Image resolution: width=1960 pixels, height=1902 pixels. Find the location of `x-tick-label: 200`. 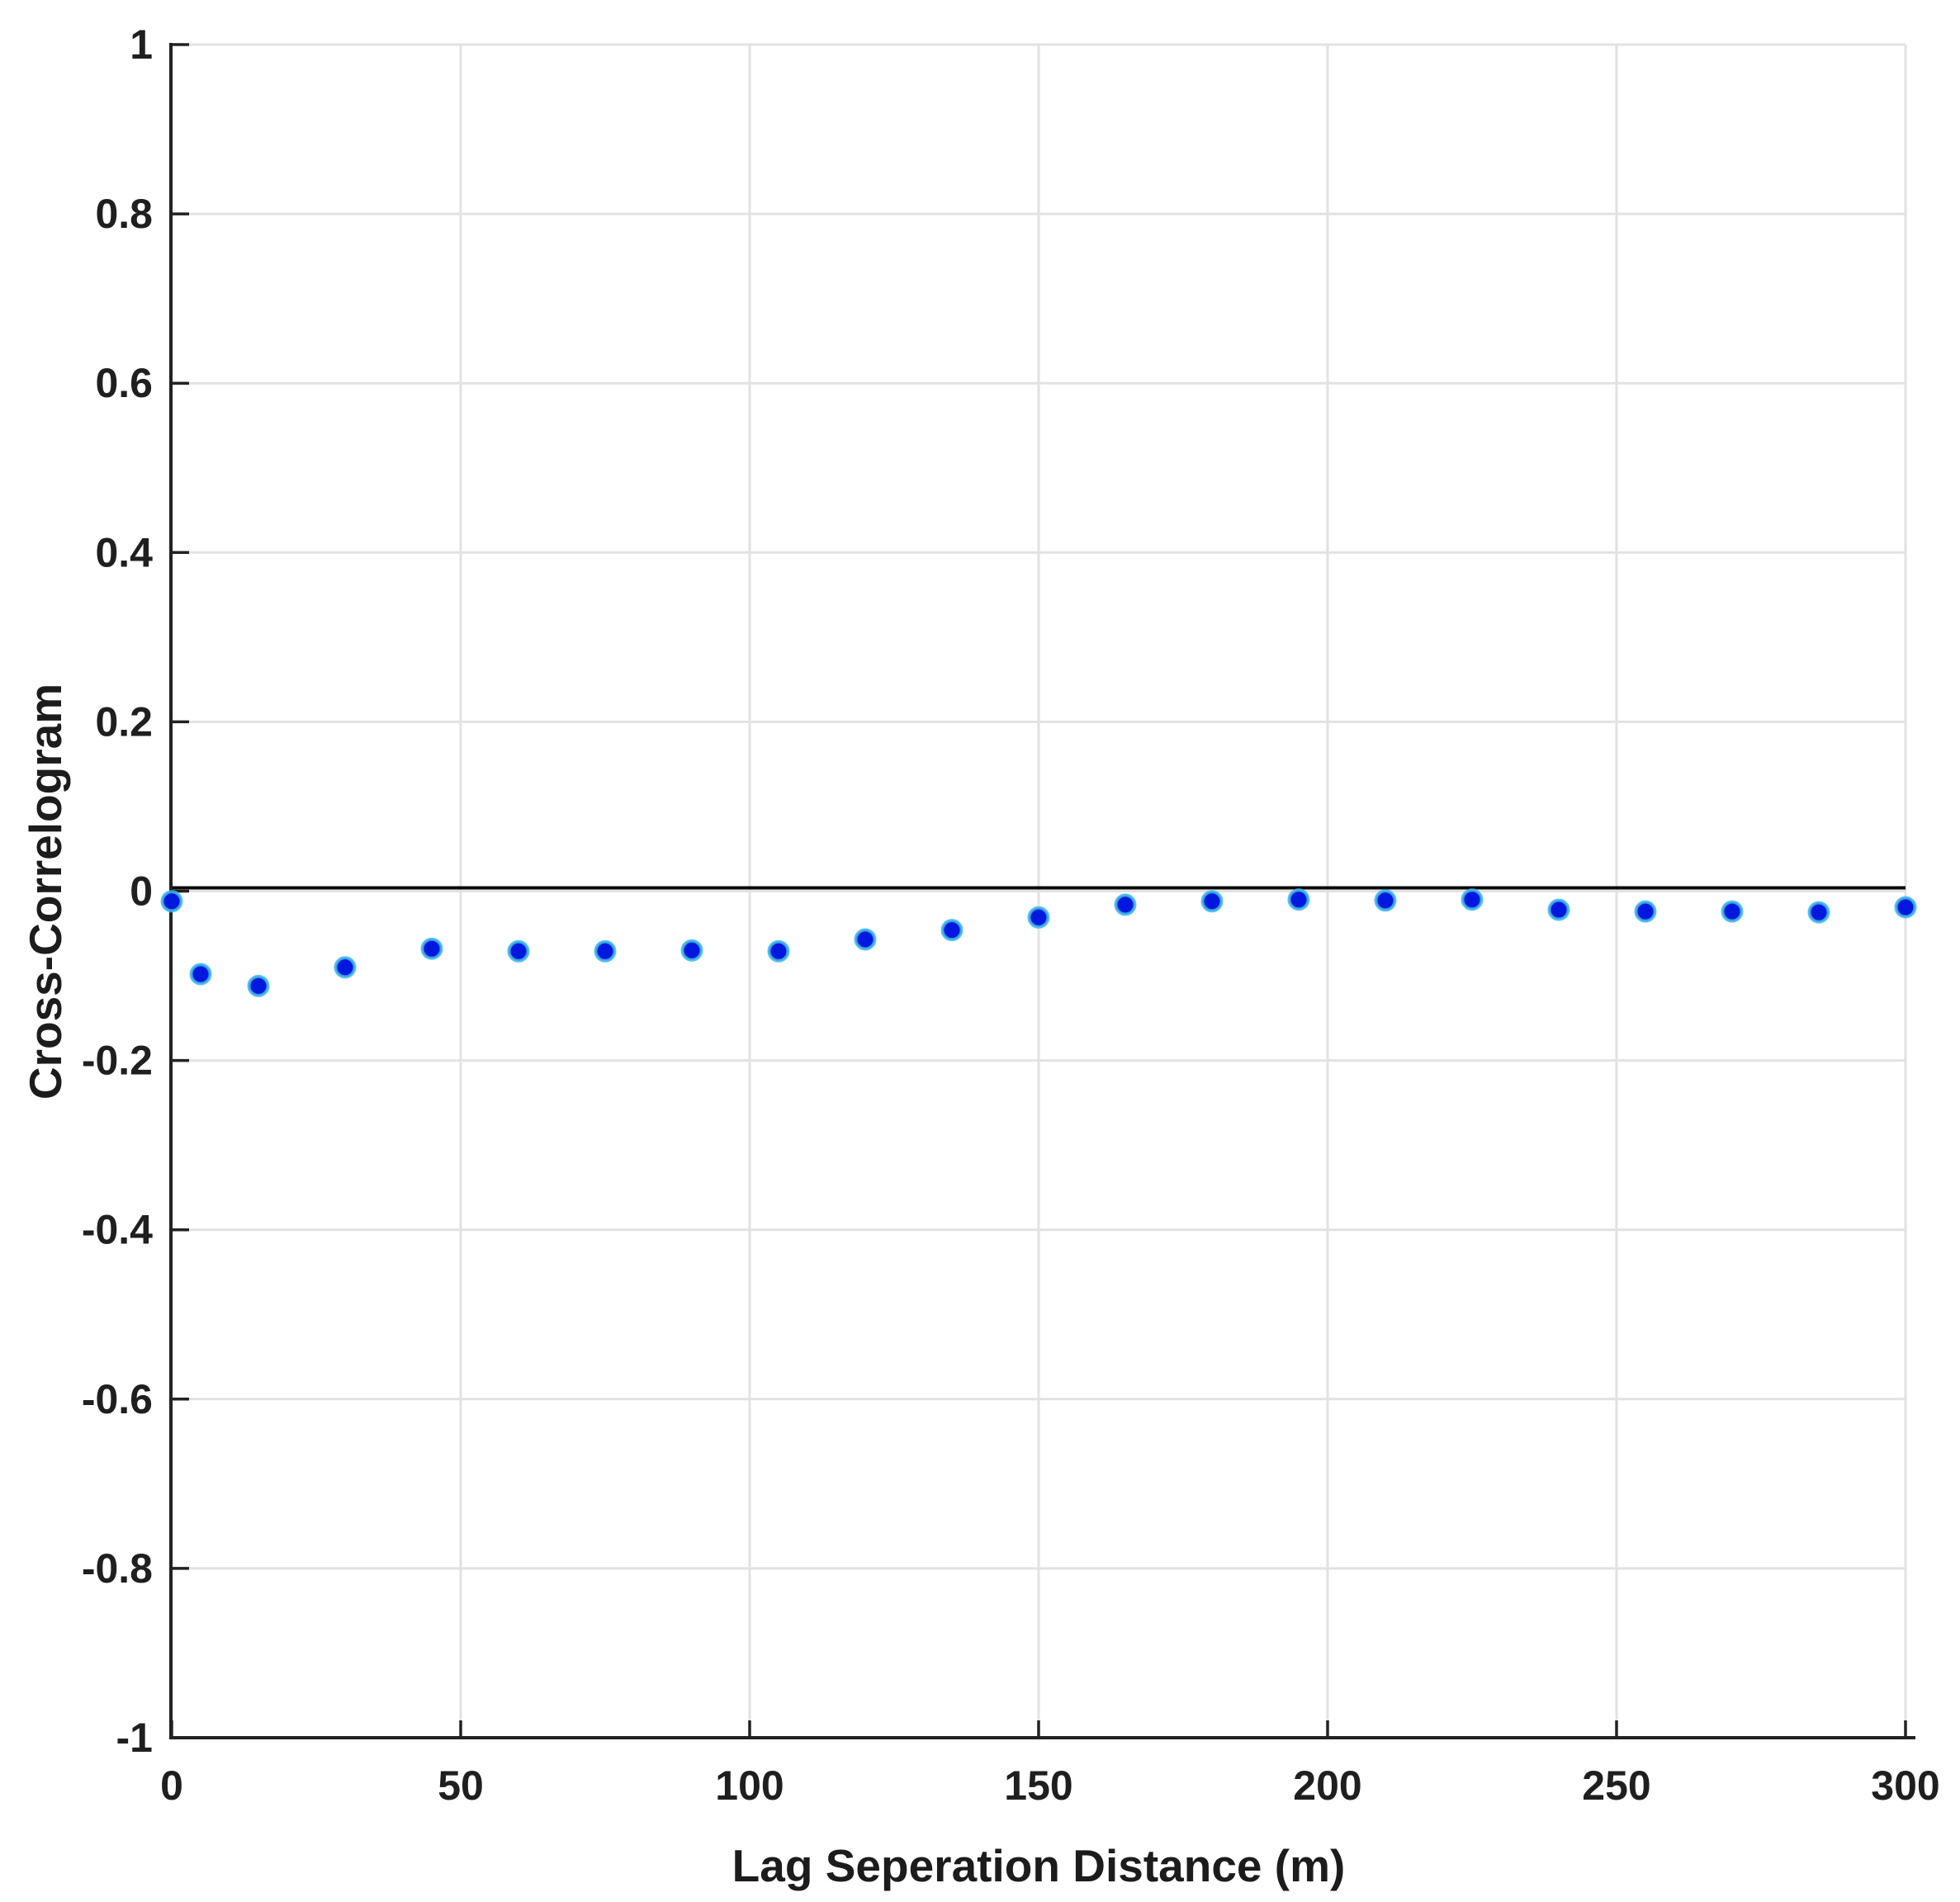

x-tick-label: 200 is located at coordinates (1327, 1785).